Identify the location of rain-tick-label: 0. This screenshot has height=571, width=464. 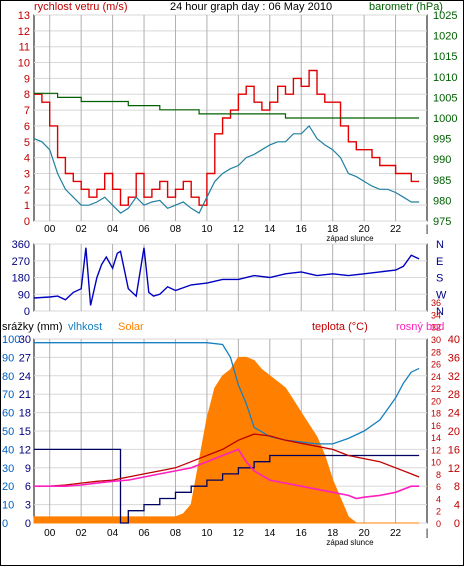
(28, 524).